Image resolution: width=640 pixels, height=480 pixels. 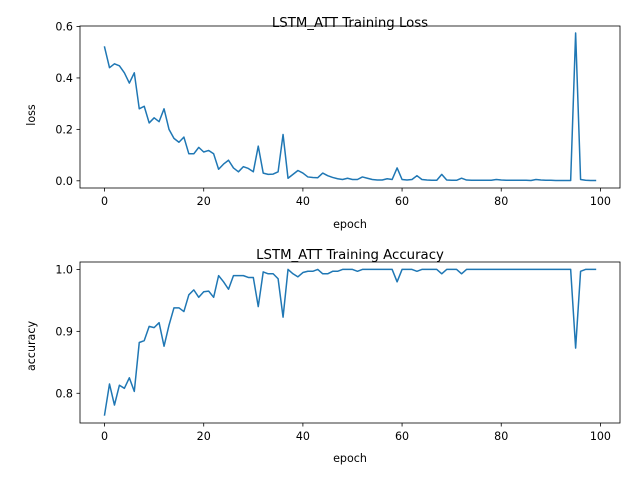 What do you see at coordinates (104, 201) in the screenshot?
I see `loss-x-tick-label: 0` at bounding box center [104, 201].